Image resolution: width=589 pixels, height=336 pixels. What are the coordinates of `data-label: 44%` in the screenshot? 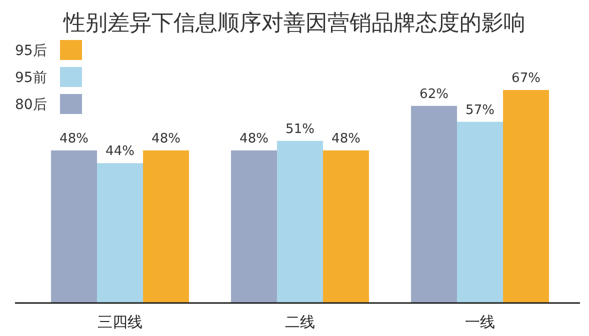 It's located at (120, 152).